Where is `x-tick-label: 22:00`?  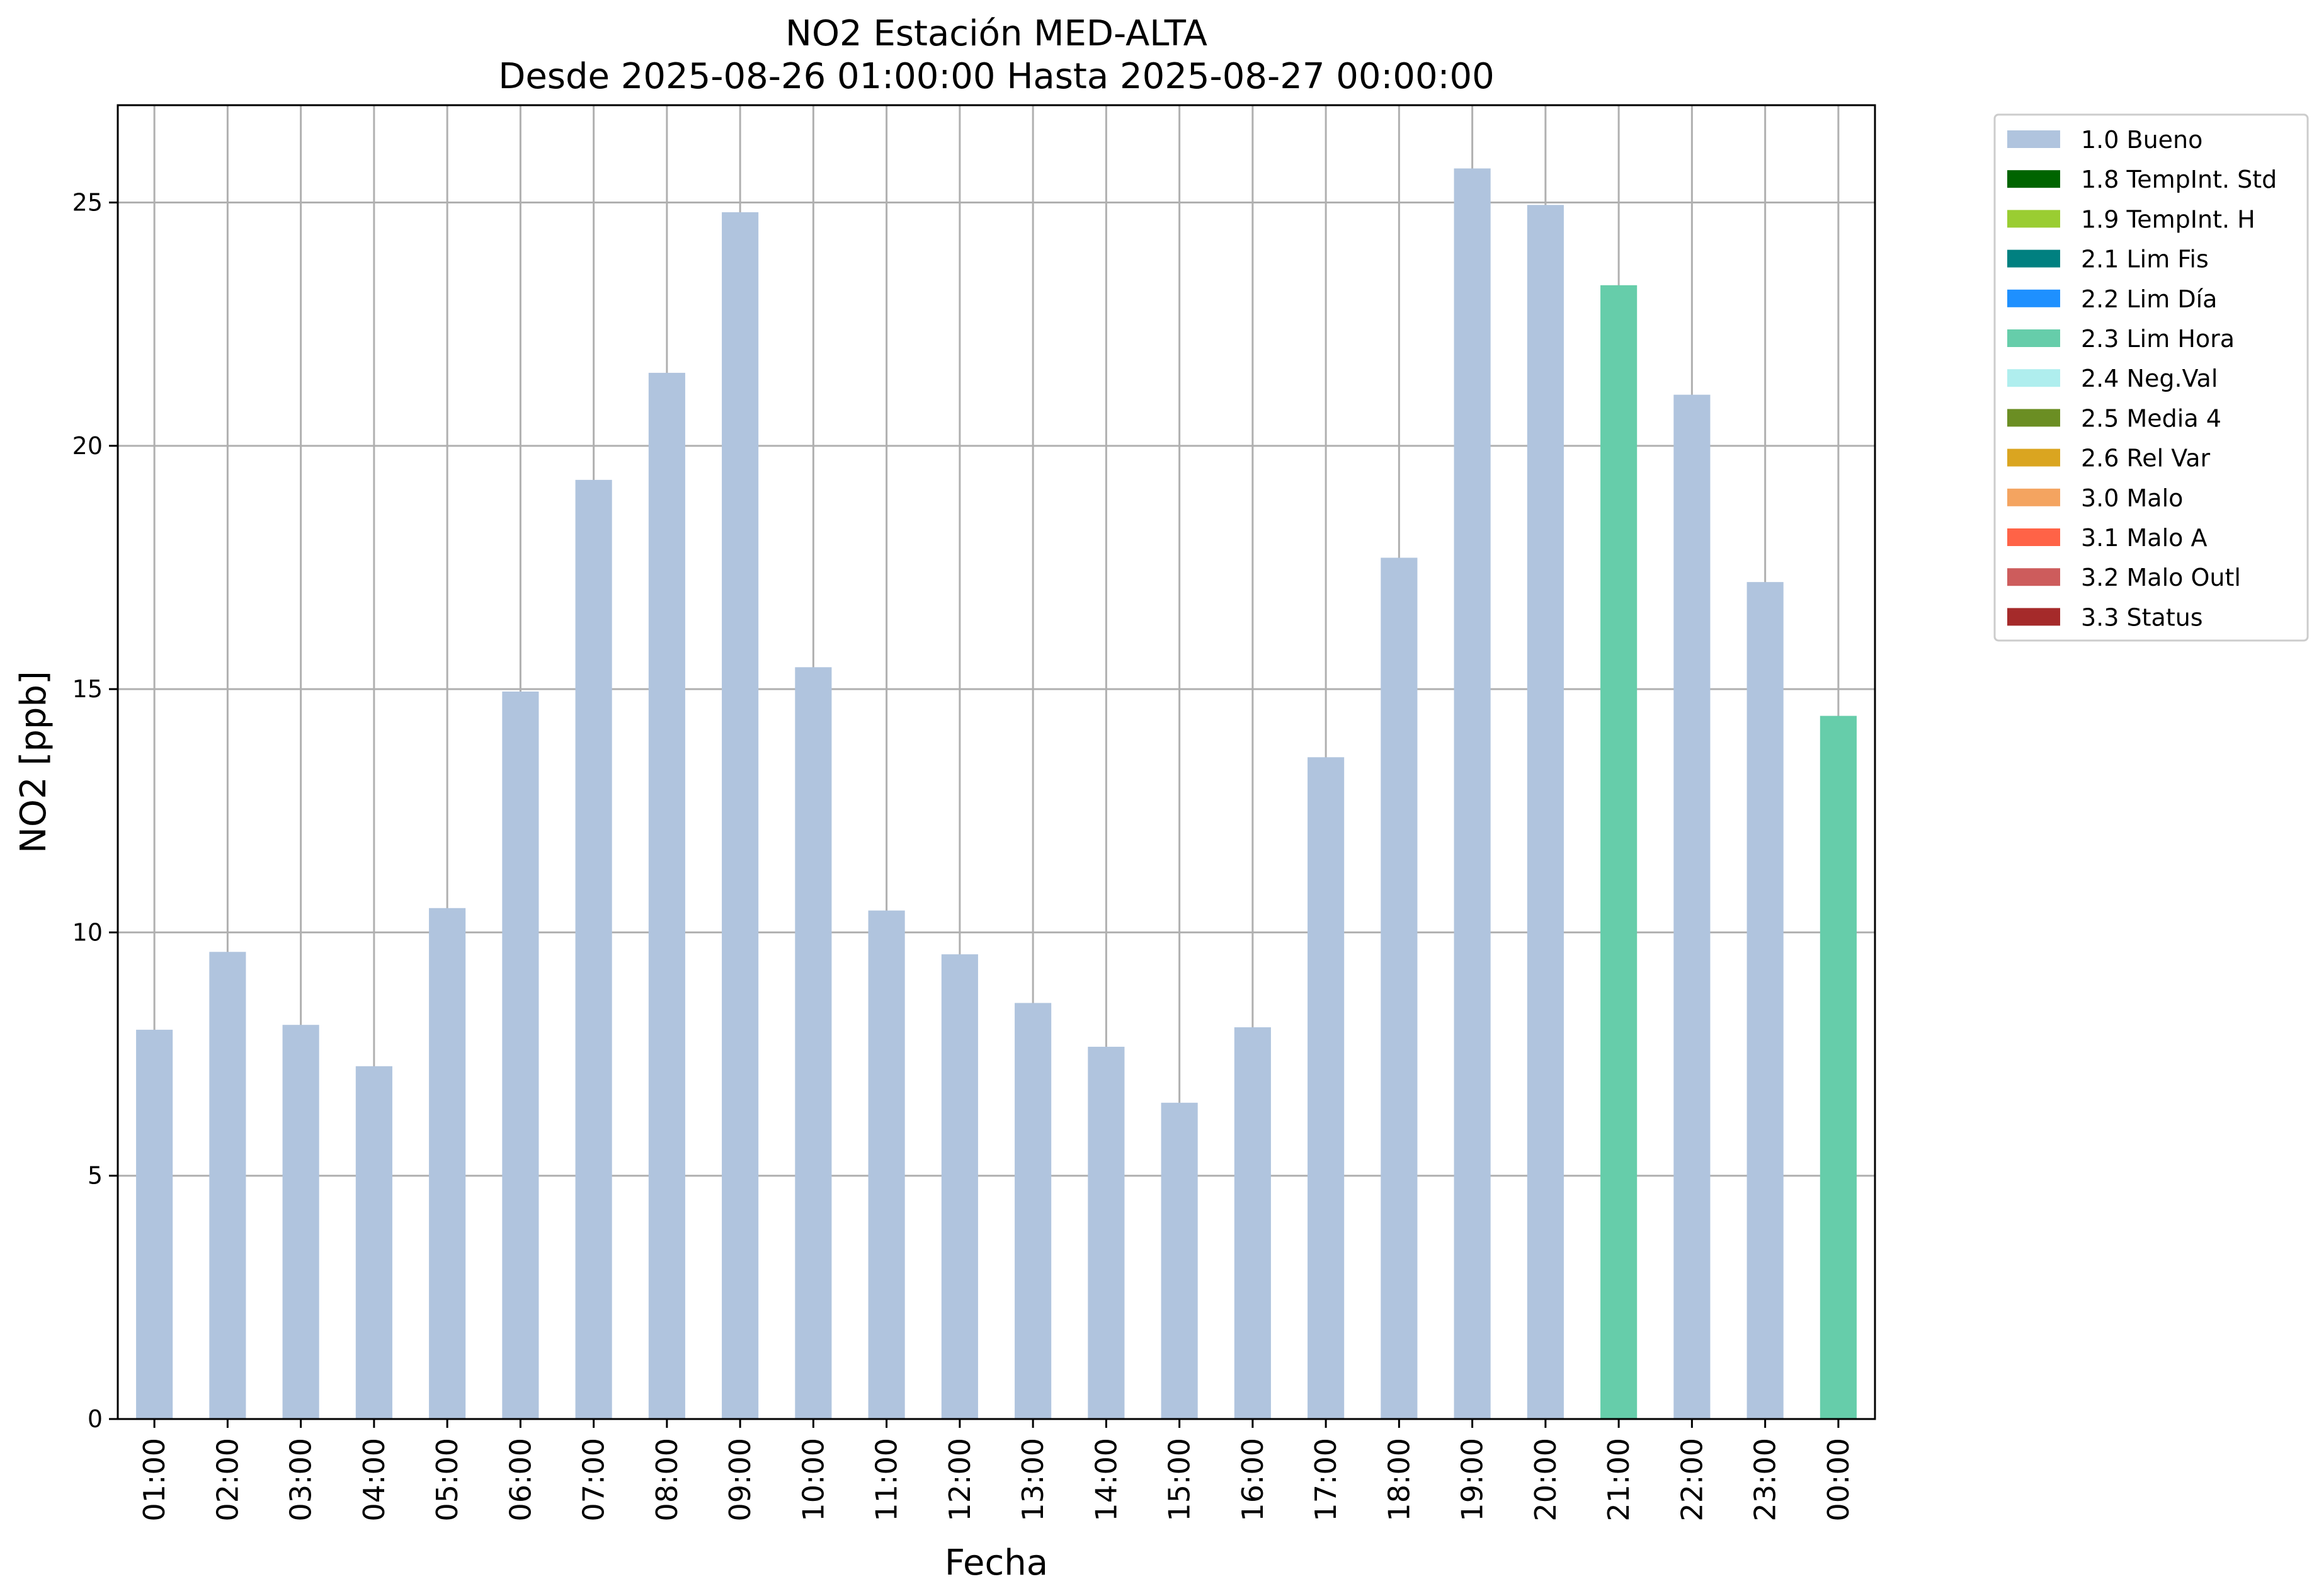
x-tick-label: 22:00 is located at coordinates (1692, 1480).